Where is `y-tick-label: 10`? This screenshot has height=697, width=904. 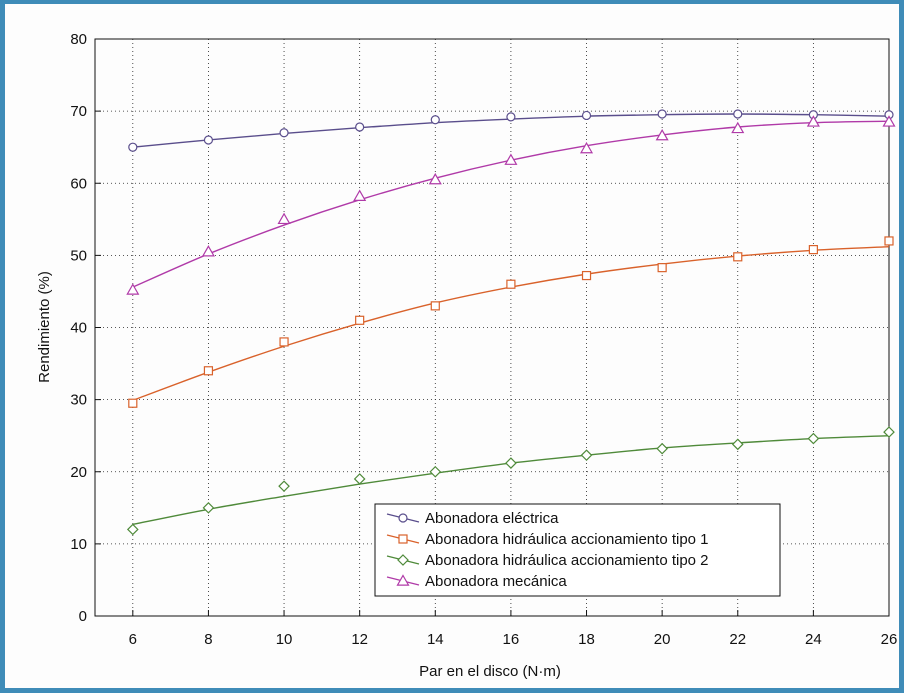
y-tick-label: 10 is located at coordinates (78, 544).